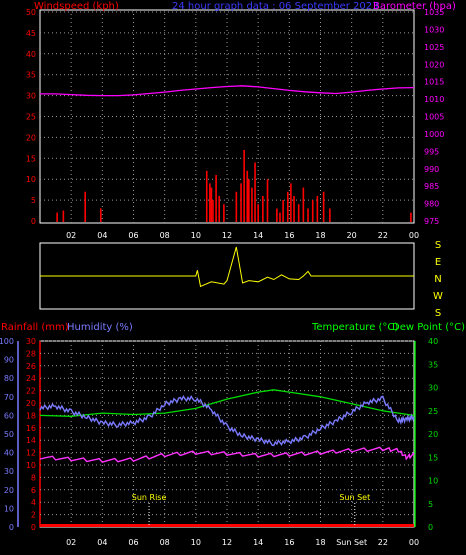 The width and height of the screenshot is (466, 555). Describe the element at coordinates (9, 508) in the screenshot. I see `humidity-tick-label: 10` at that location.